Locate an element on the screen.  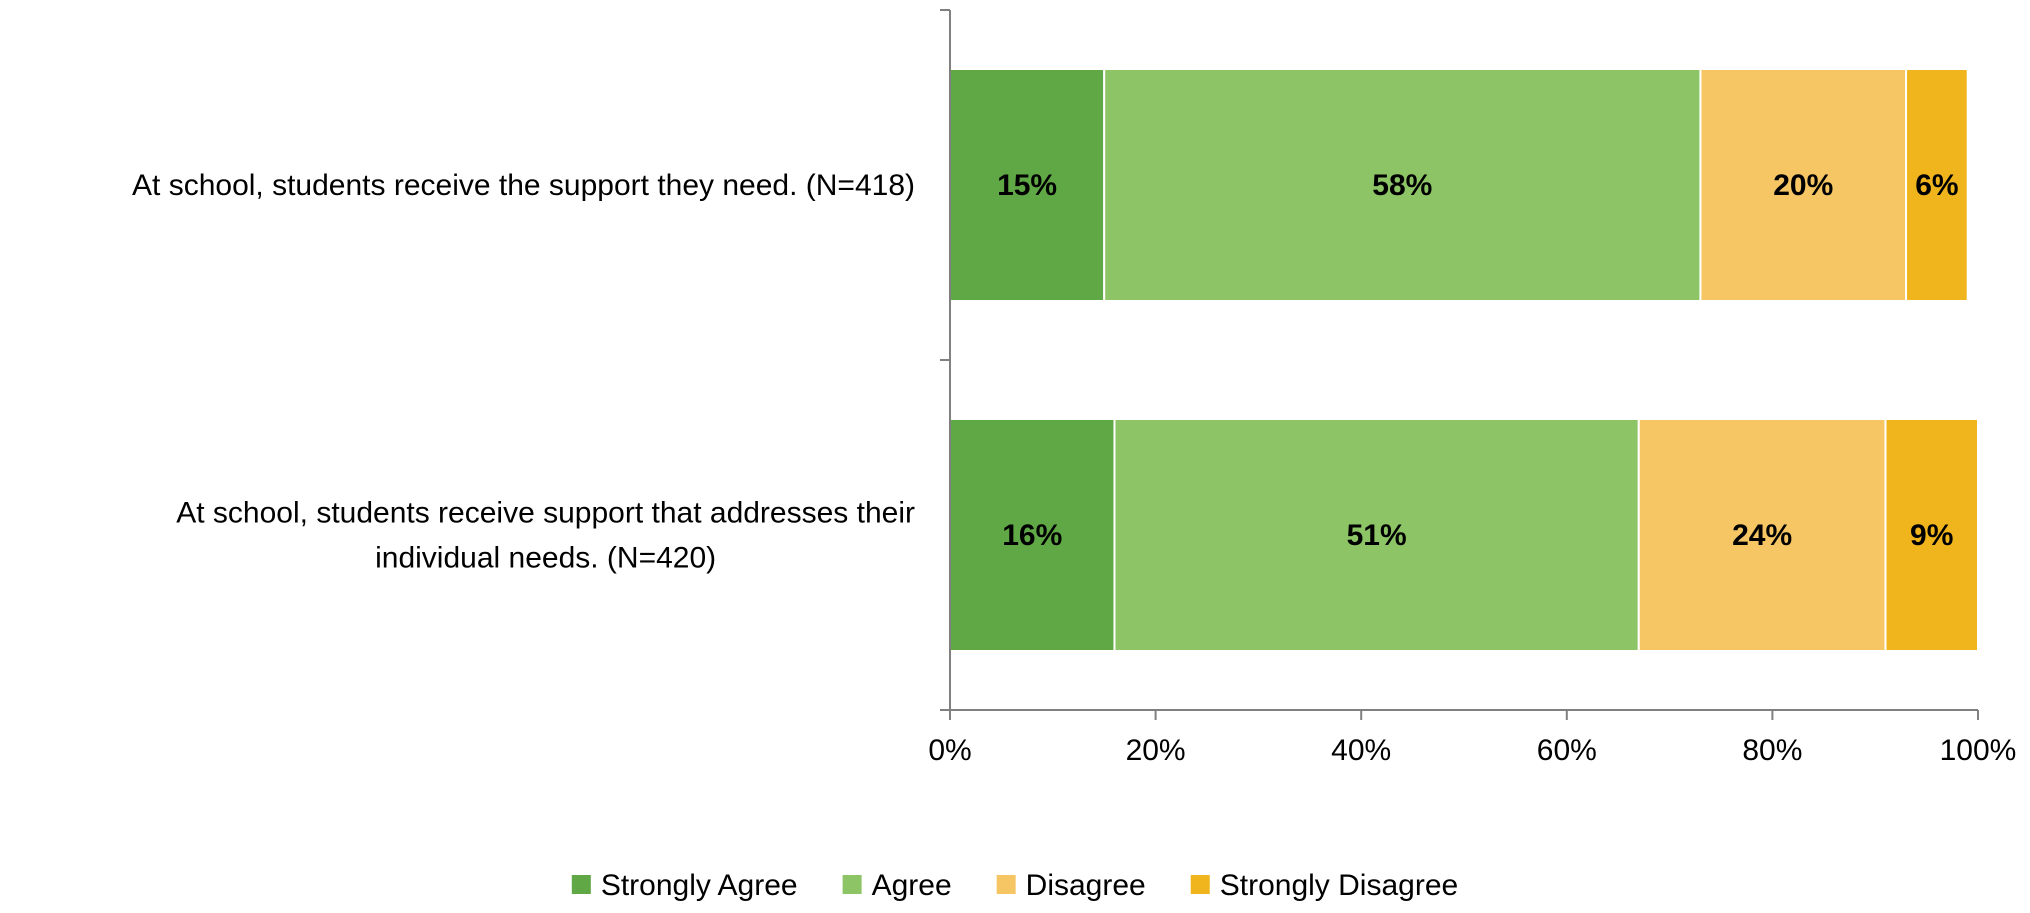
legend-item: Strongly Disagree is located at coordinates (1324, 885).